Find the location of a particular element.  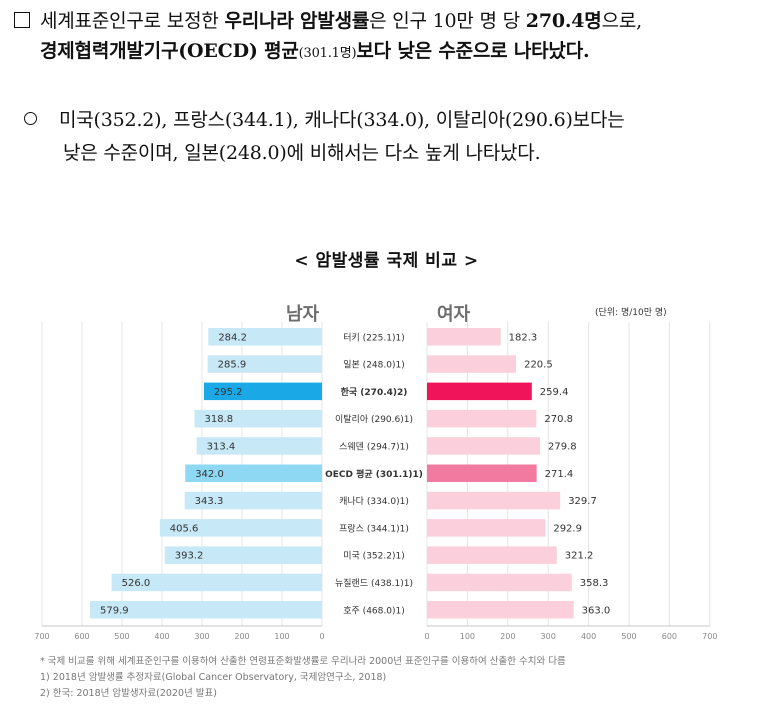

male-value-label: 393.2 is located at coordinates (189, 556).